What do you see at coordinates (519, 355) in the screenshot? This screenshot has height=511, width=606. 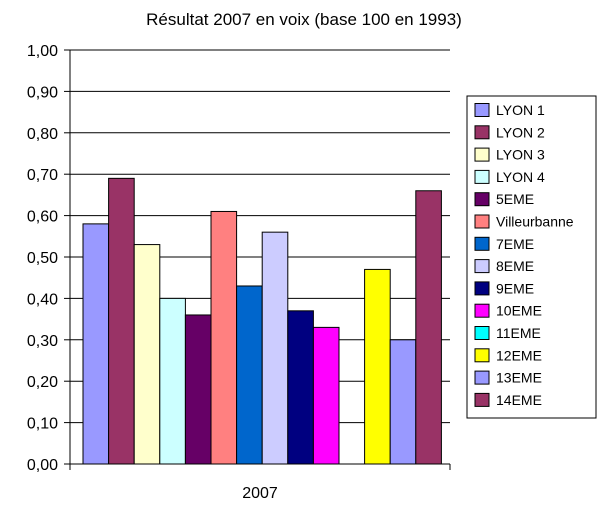 I see `legend-label: 12EME` at bounding box center [519, 355].